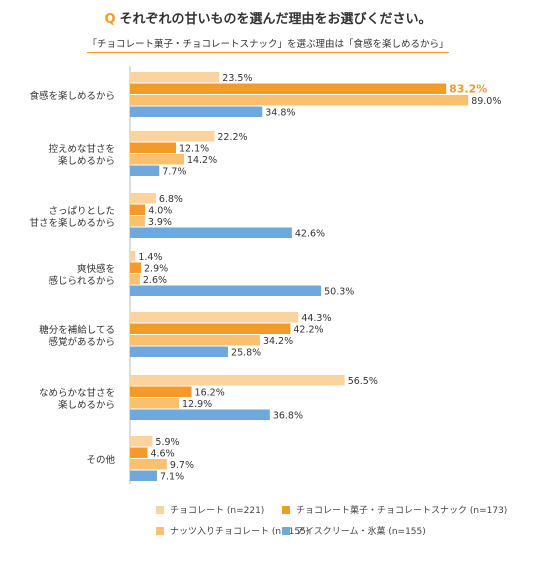 The height and width of the screenshot is (562, 536). What do you see at coordinates (275, 19) in the screenshot?
I see `question-text: それぞれの甘いものを選んだ理由をお選びください。` at bounding box center [275, 19].